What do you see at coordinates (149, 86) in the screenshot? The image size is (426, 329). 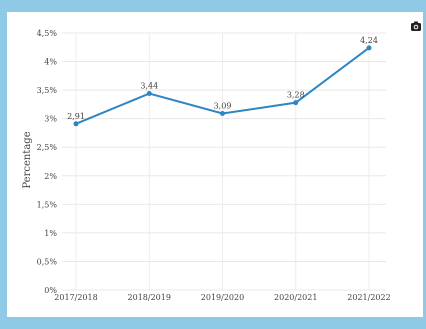 I see `data-label: 3,44` at bounding box center [149, 86].